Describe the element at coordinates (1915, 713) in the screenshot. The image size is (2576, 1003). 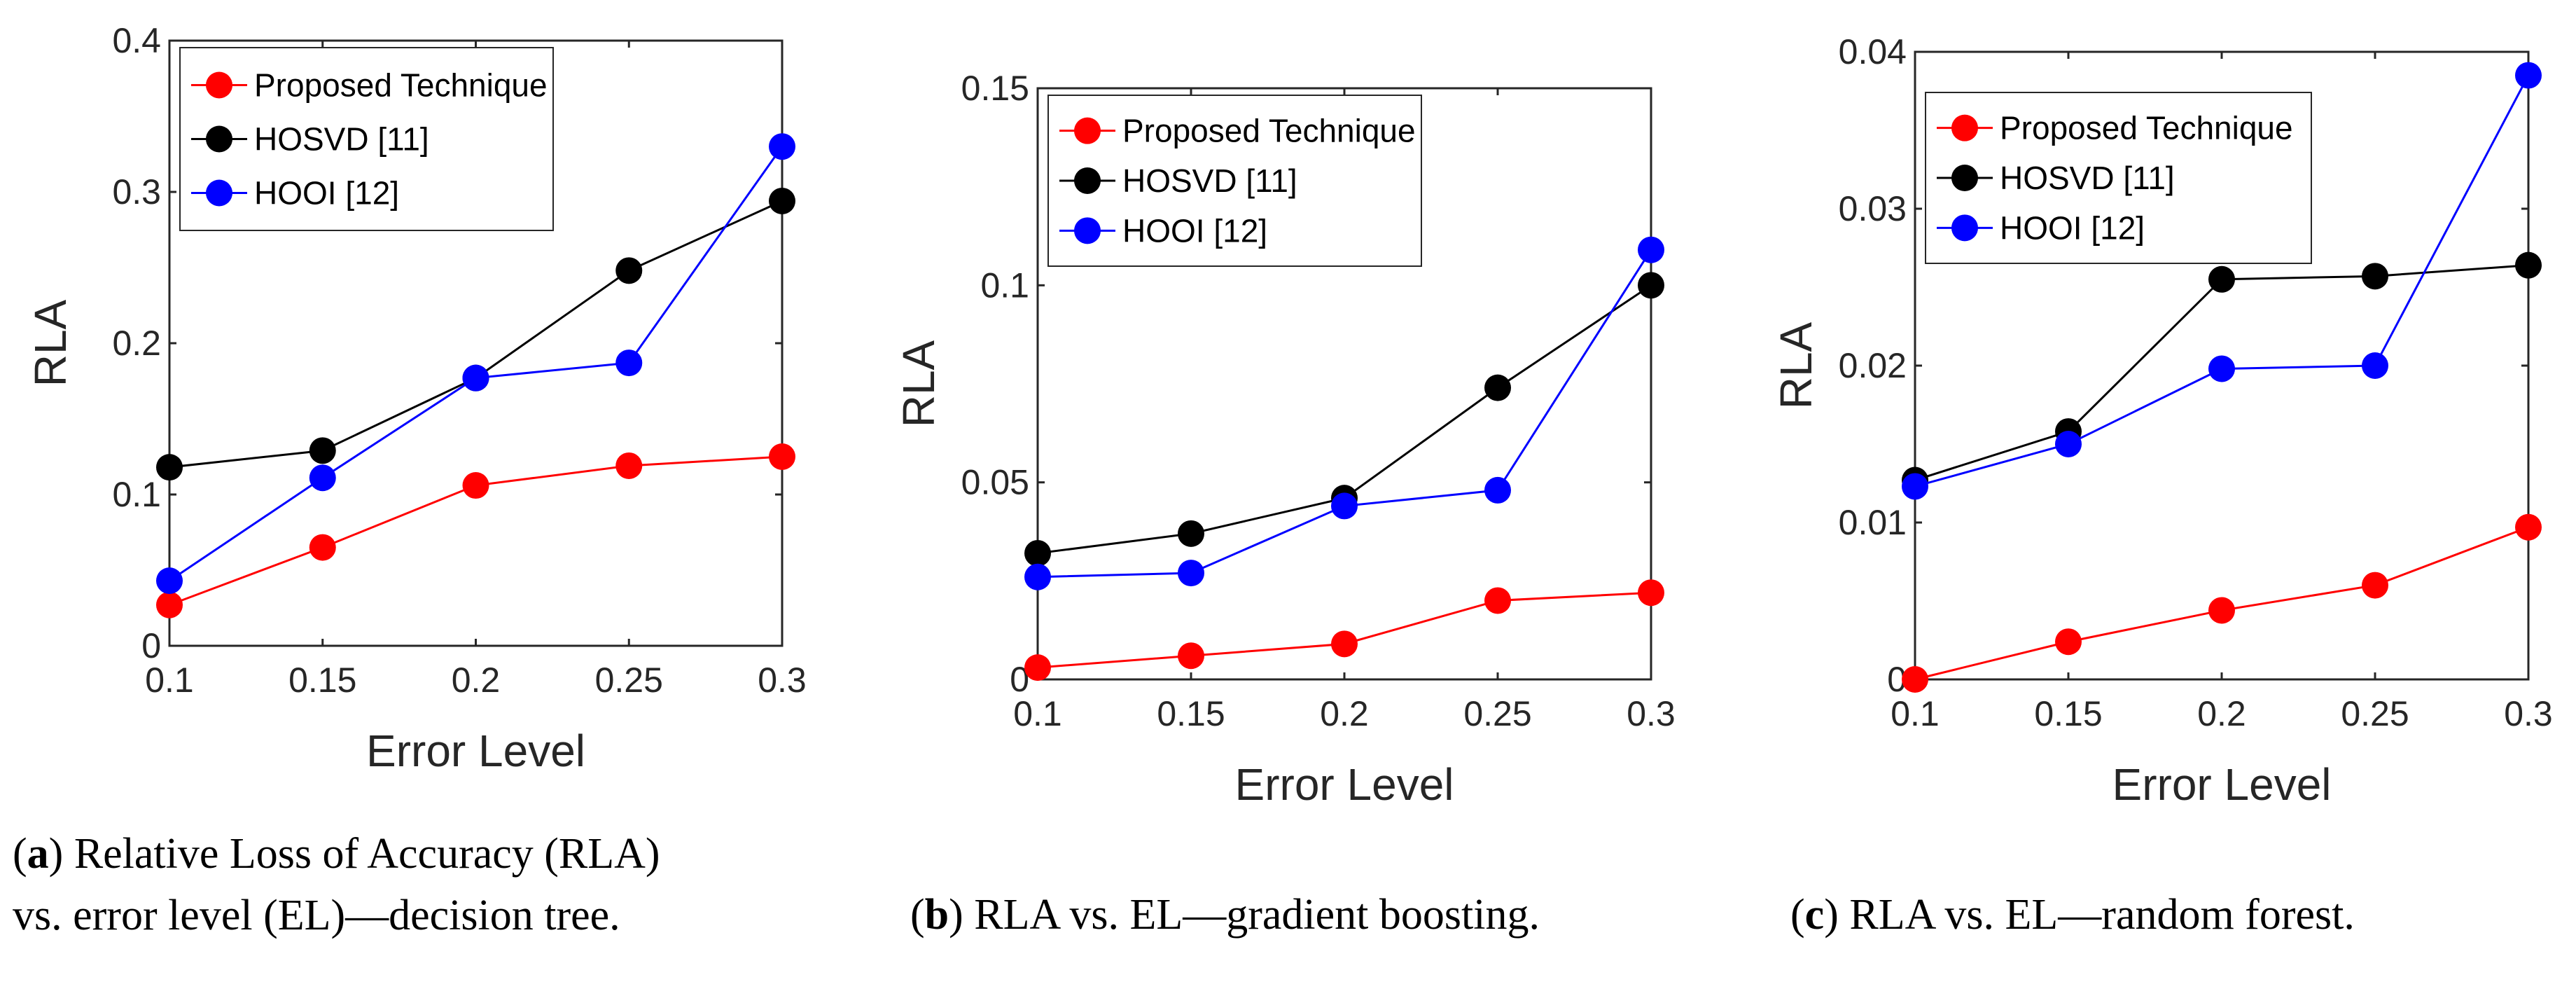
I see `x-tick-label-c: 0.1` at that location.